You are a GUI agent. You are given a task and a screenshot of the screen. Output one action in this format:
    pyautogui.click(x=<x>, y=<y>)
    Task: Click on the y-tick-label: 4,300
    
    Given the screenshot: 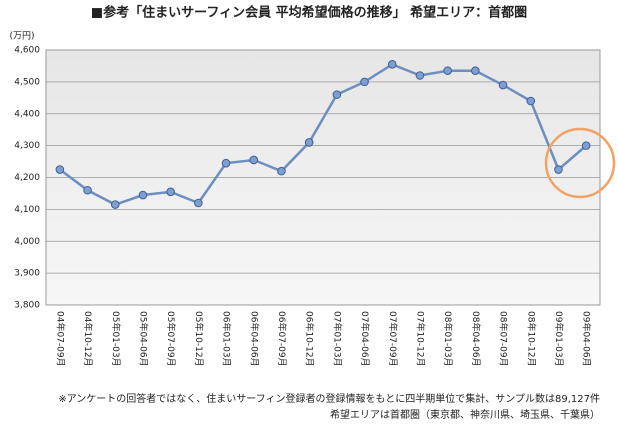 What is the action you would take?
    pyautogui.click(x=27, y=146)
    